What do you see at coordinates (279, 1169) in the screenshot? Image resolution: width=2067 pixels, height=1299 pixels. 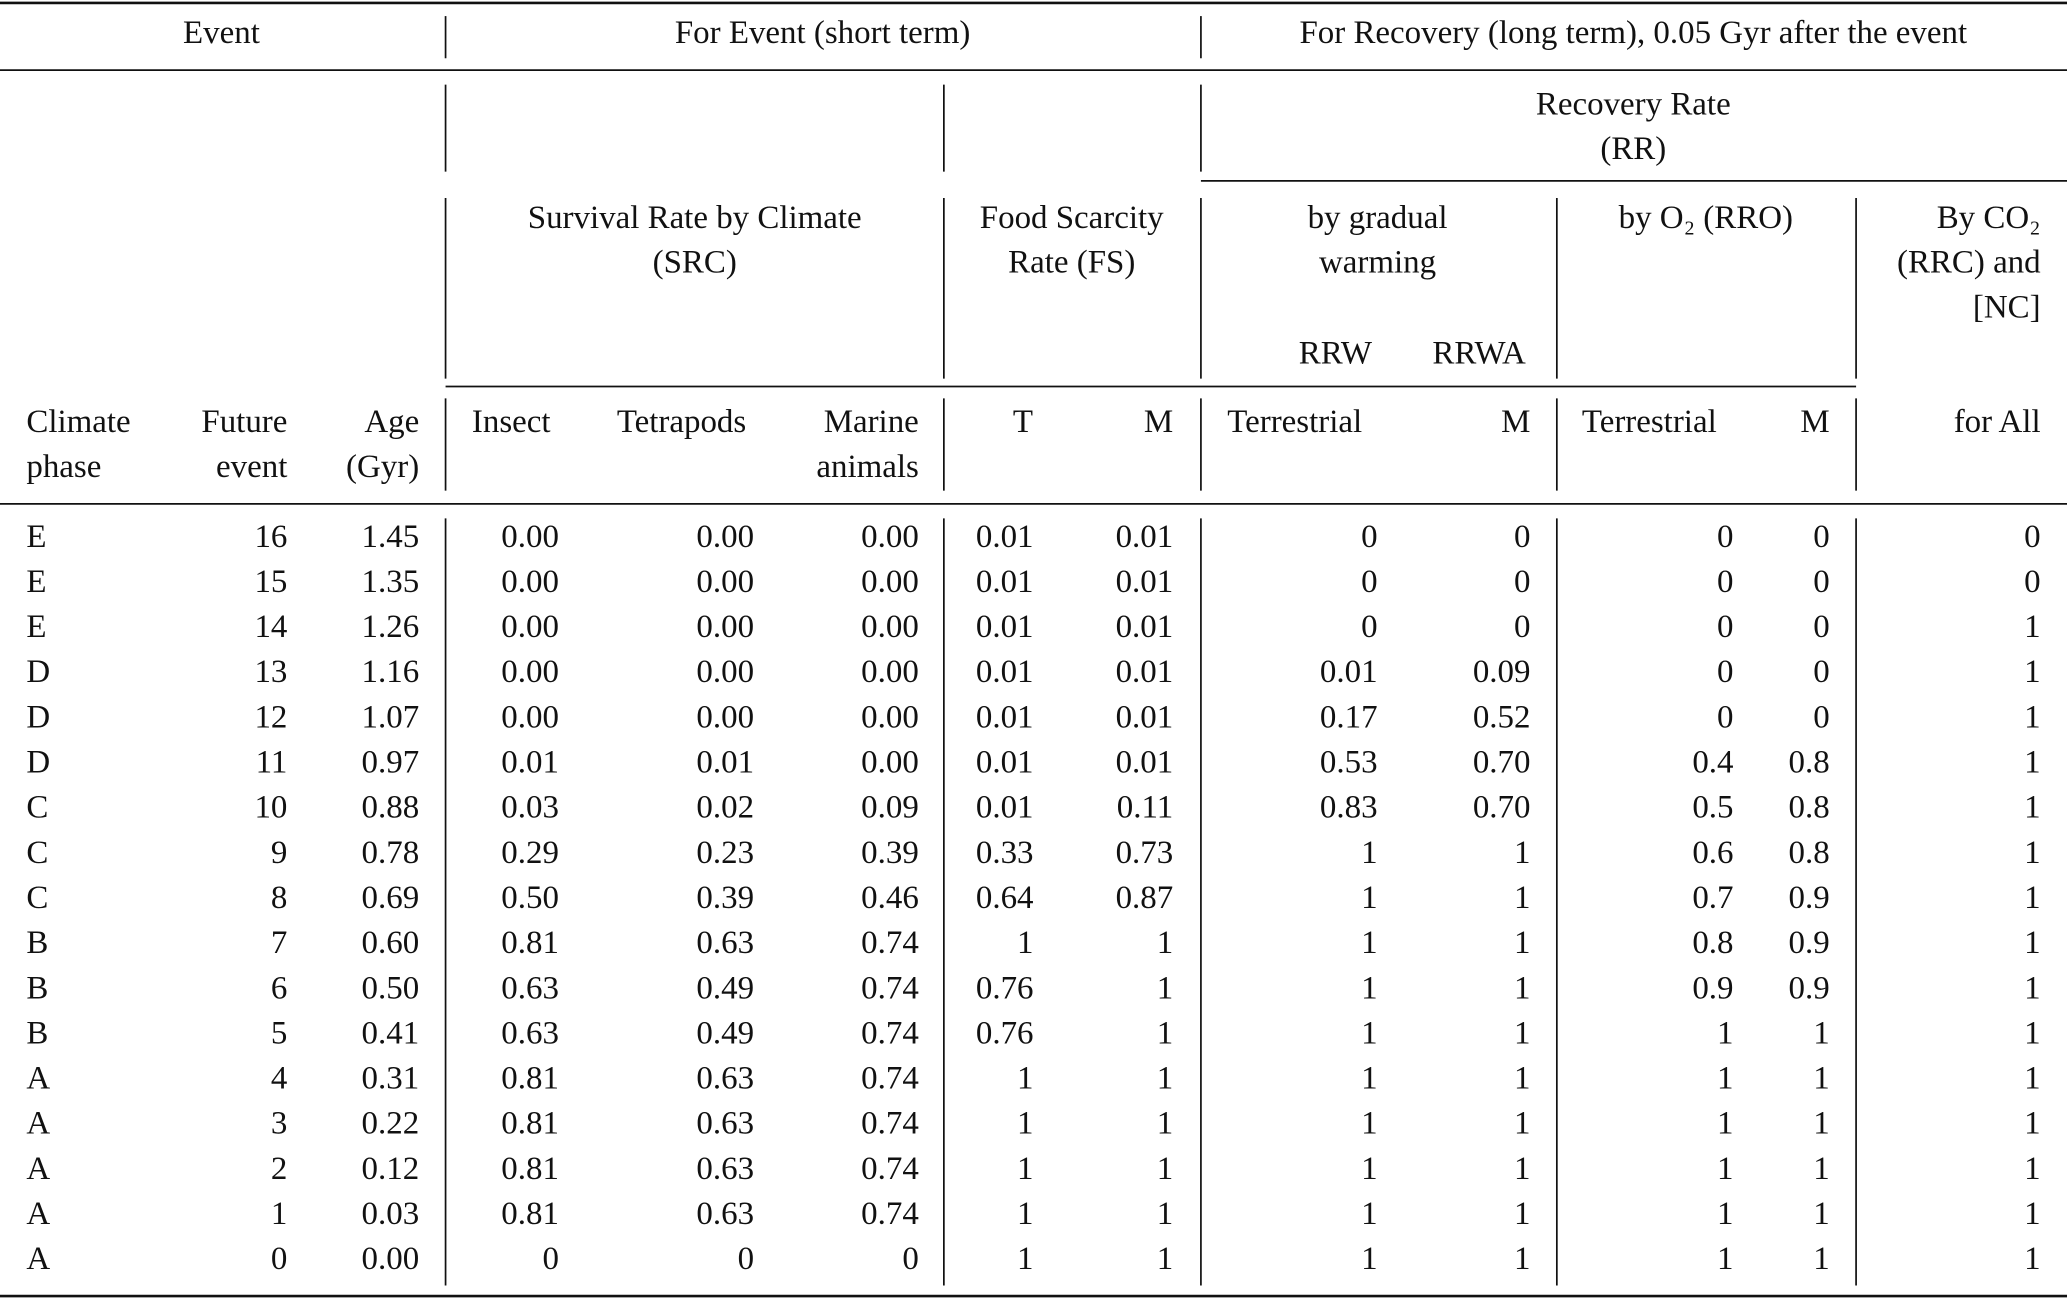 I see `cell: 2` at bounding box center [279, 1169].